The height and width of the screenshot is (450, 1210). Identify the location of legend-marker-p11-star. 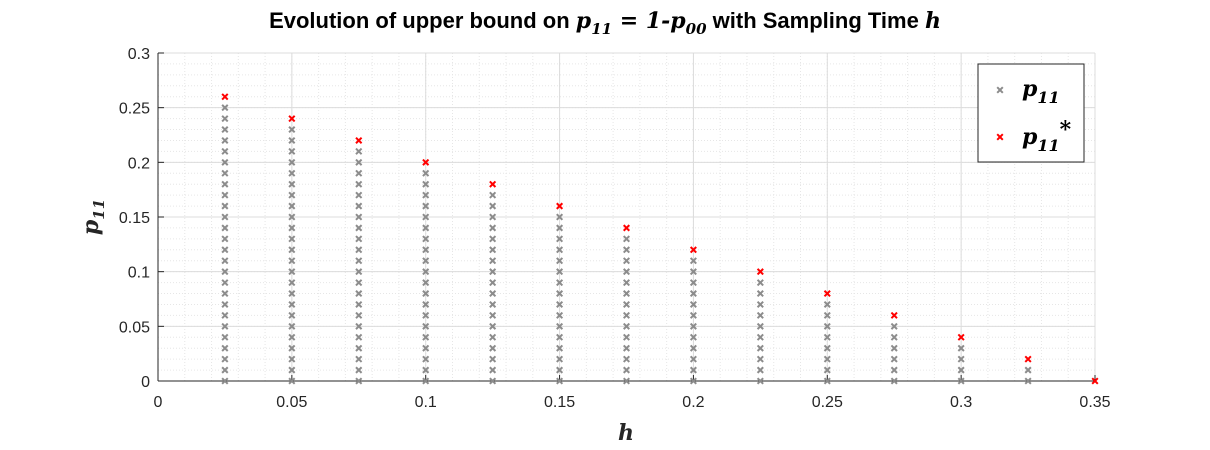
(1000, 137).